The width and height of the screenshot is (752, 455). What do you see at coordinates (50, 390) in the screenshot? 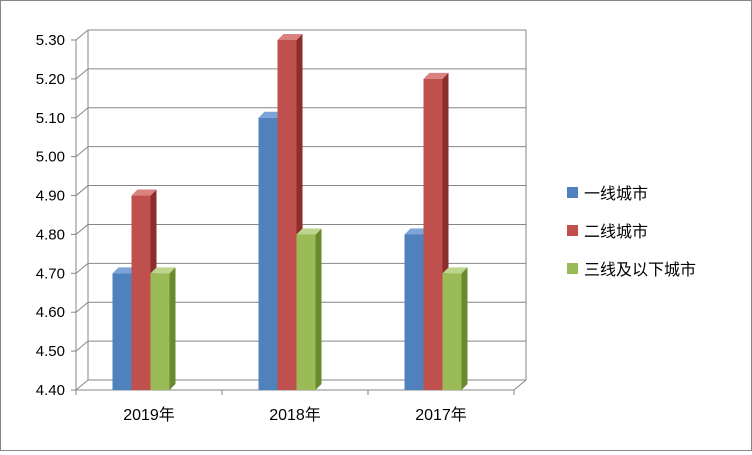
I see `y-tick-label: 4.40` at bounding box center [50, 390].